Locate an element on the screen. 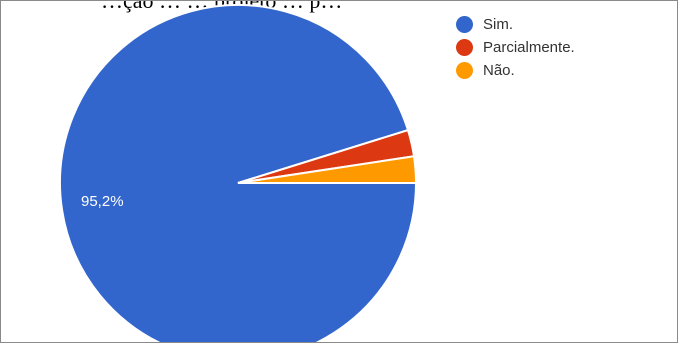  data-label-0: 95,2% is located at coordinates (102, 201).